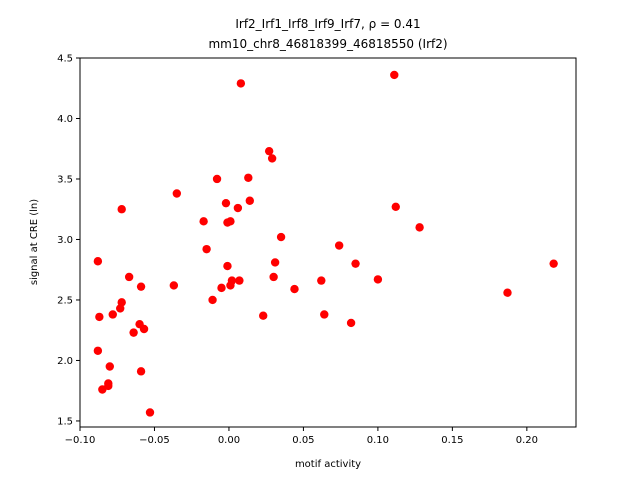 This screenshot has width=640, height=480. What do you see at coordinates (327, 44) in the screenshot?
I see `chart-title-line2: mm10_chr8_46818399_46818550 (Irf2)` at bounding box center [327, 44].